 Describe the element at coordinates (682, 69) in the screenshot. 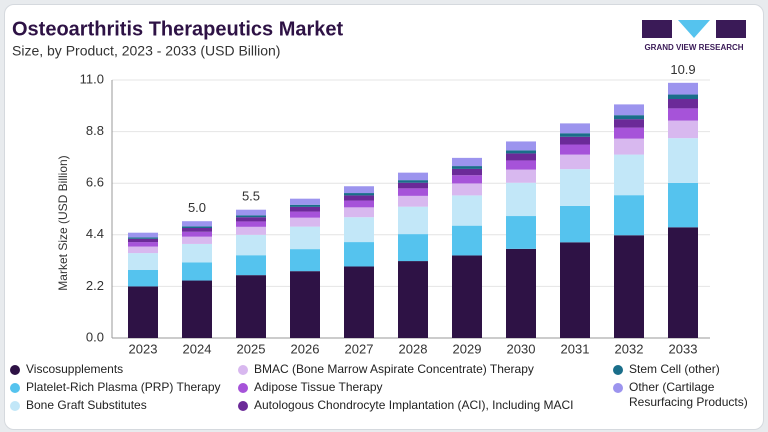

I see `total-label: 10.9` at that location.